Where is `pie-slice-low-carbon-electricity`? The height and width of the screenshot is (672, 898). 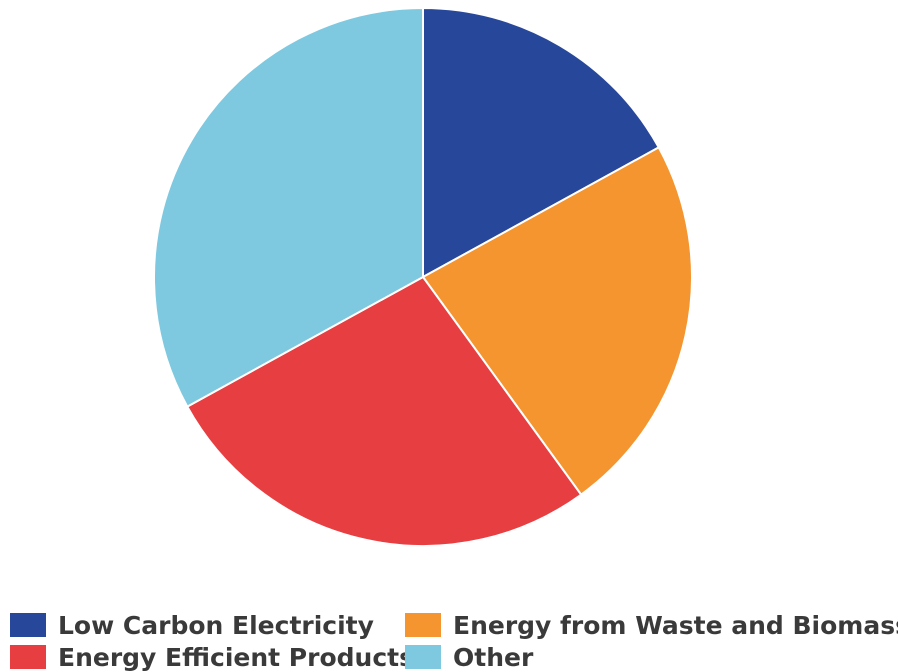 pie-slice-low-carbon-electricity is located at coordinates (541, 142).